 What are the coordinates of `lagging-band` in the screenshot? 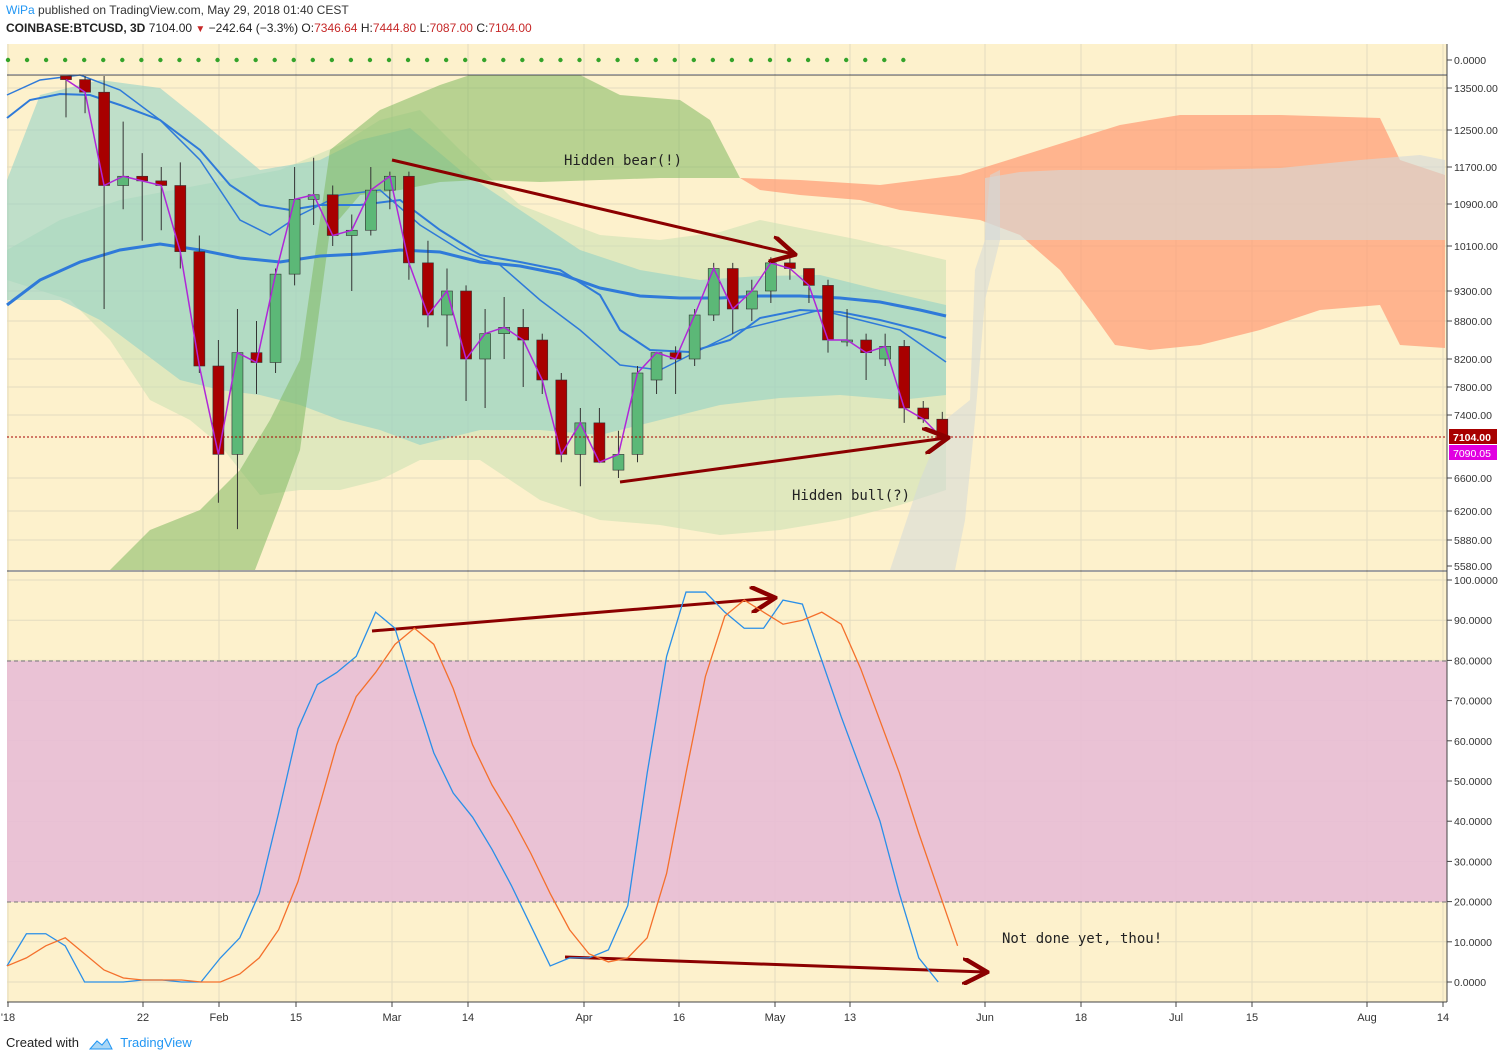 It's located at (945, 370).